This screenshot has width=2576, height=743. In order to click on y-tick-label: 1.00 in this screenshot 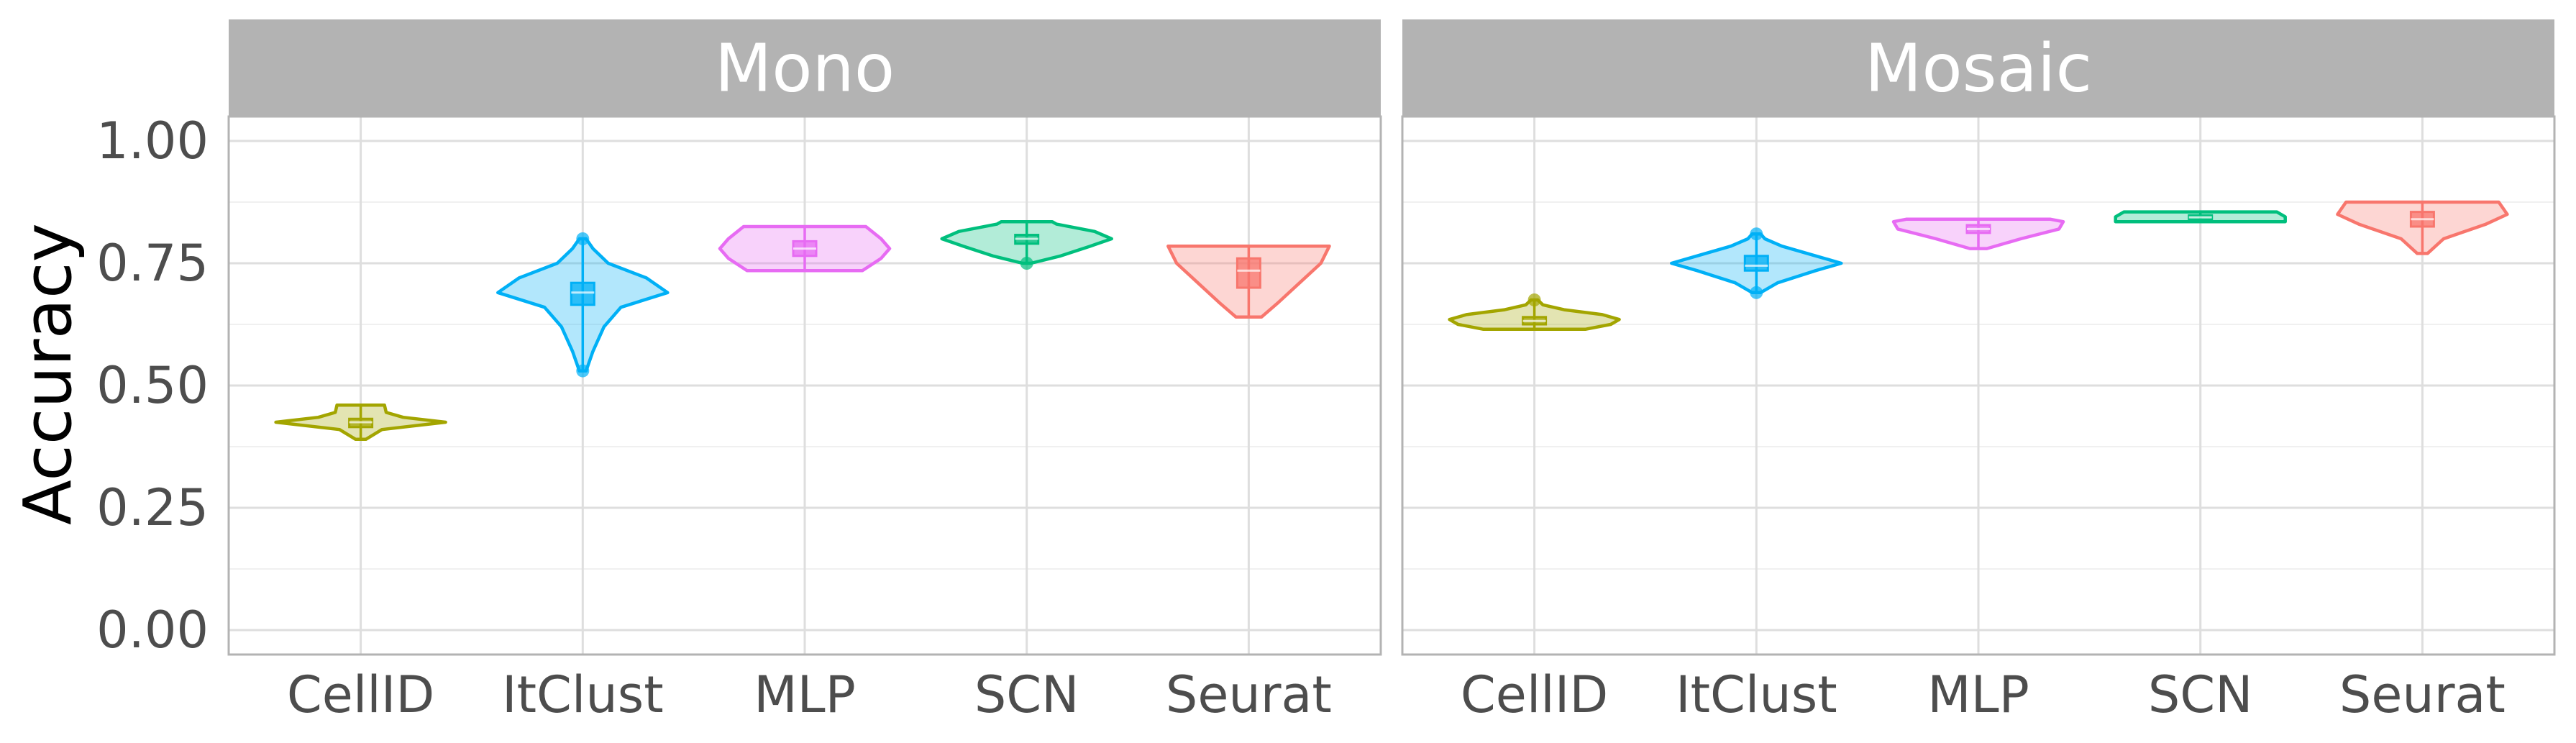, I will do `click(152, 140)`.